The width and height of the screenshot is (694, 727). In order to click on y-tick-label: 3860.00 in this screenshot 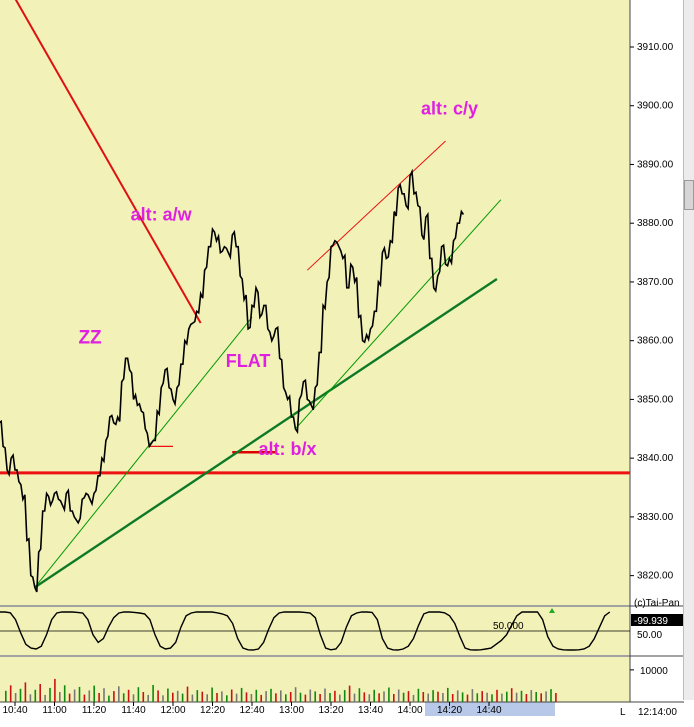, I will do `click(655, 341)`.